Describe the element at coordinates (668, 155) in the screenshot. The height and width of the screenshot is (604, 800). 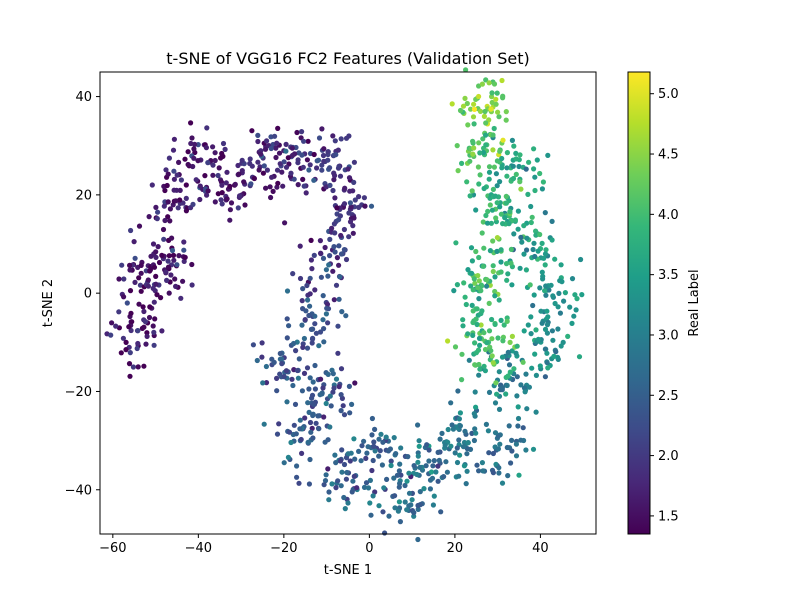
I see `colorbar-tick-label: 4.5` at that location.